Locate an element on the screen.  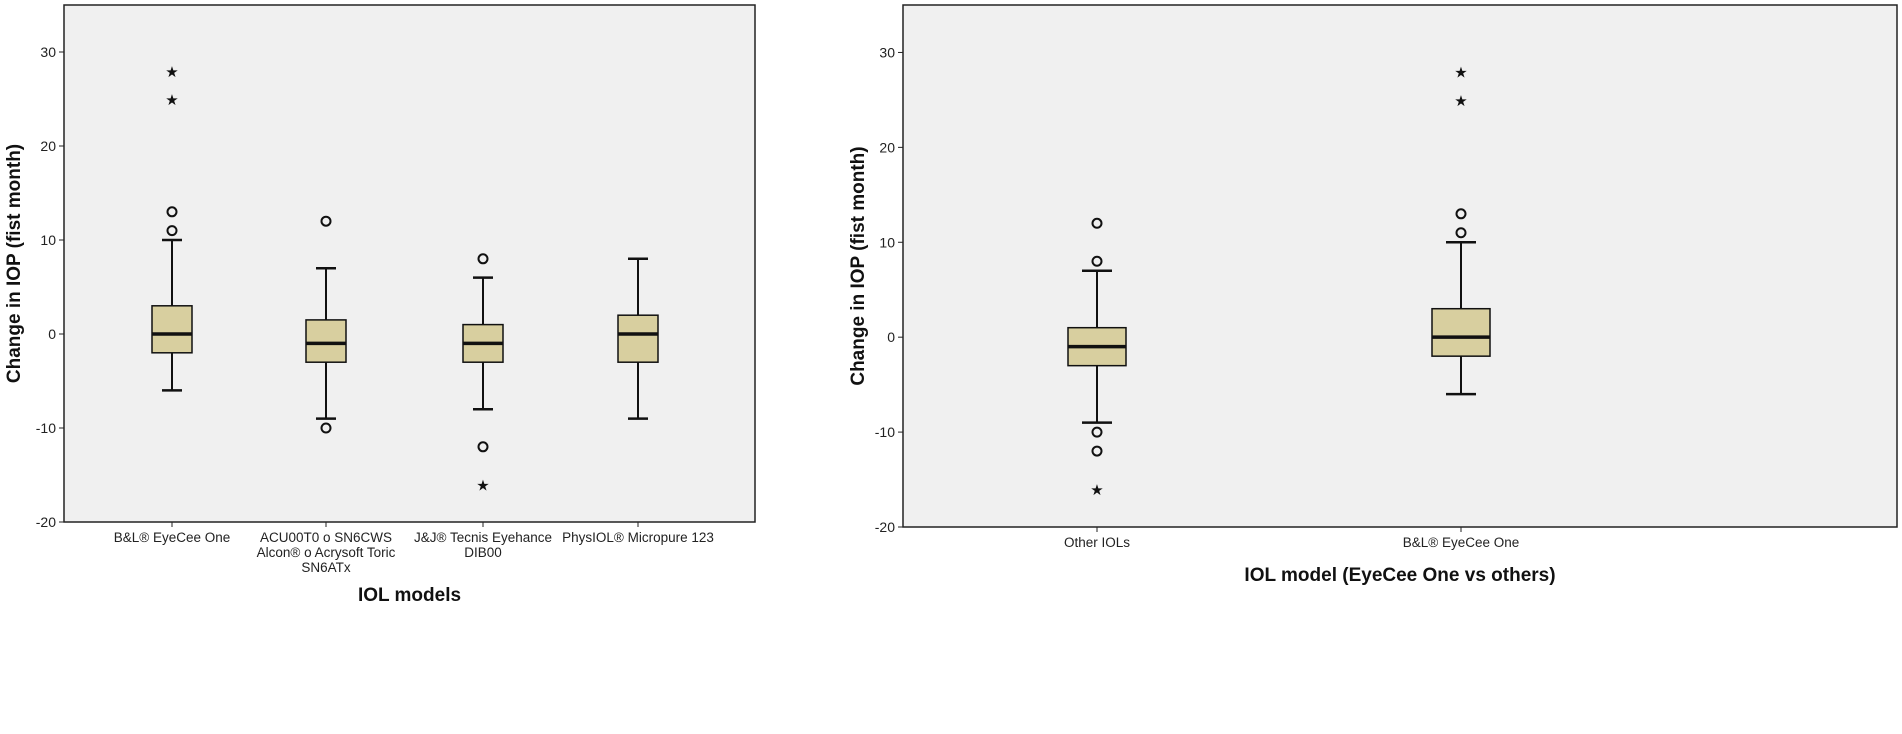
category-label-line: Other IOLs is located at coordinates (1097, 542).